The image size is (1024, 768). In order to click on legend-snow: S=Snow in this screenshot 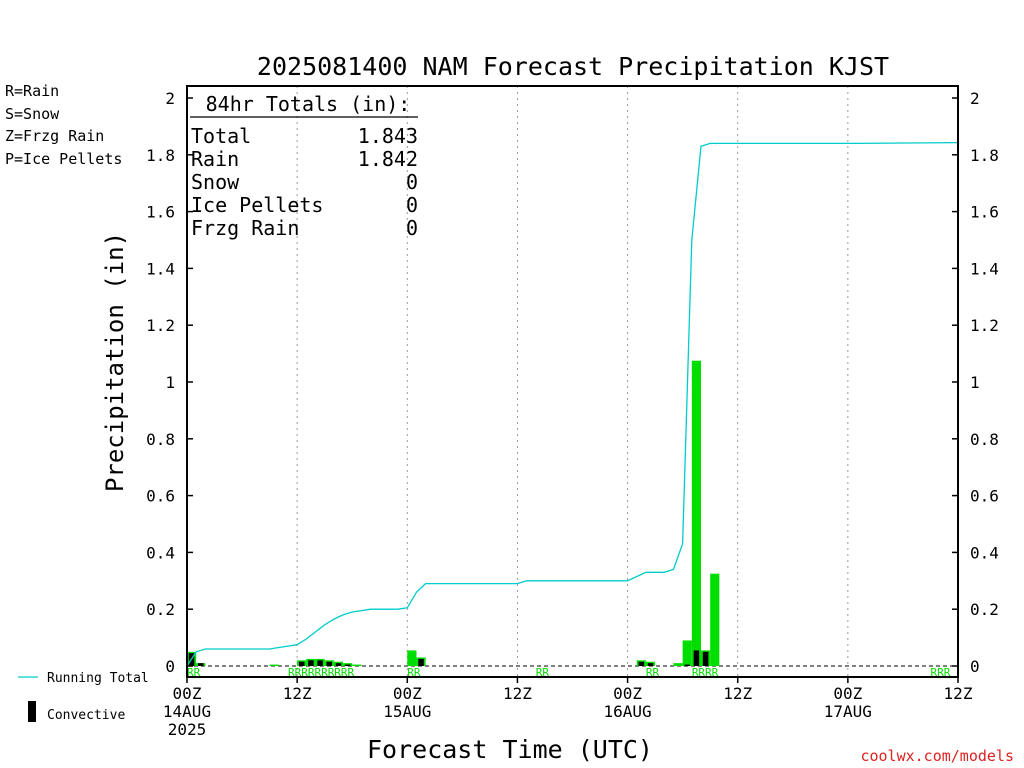, I will do `click(32, 114)`.